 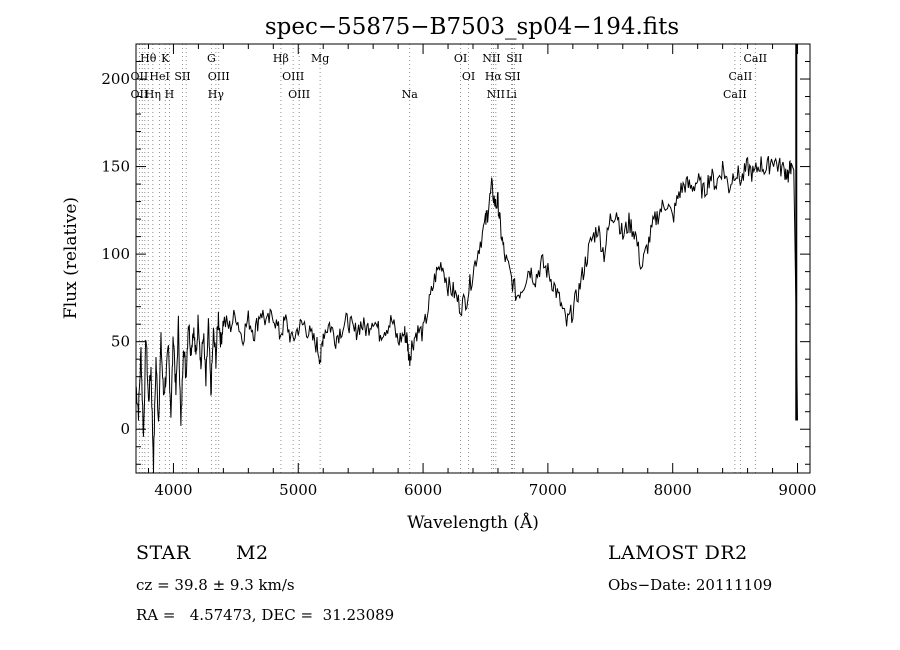 What do you see at coordinates (797, 490) in the screenshot?
I see `x-tick-label: 9000` at bounding box center [797, 490].